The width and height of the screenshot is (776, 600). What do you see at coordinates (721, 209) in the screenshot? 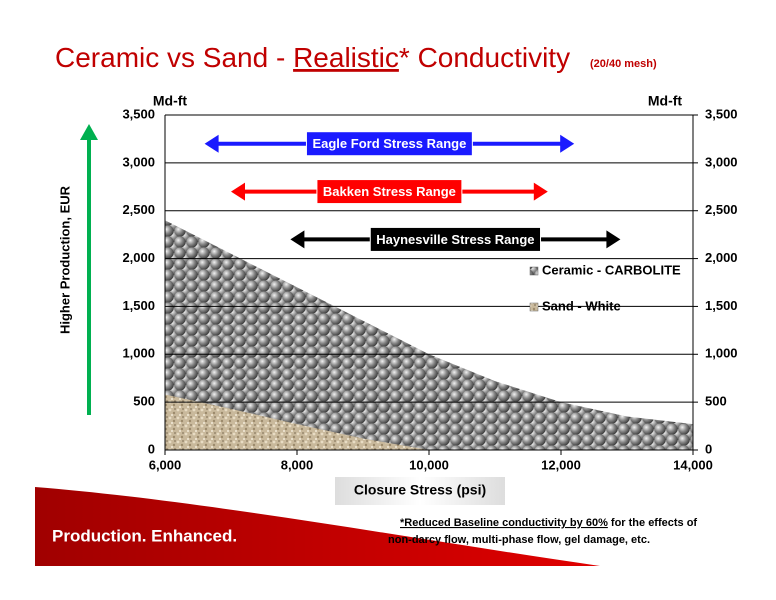
I see `y2-tick-label: 2,500` at bounding box center [721, 209].